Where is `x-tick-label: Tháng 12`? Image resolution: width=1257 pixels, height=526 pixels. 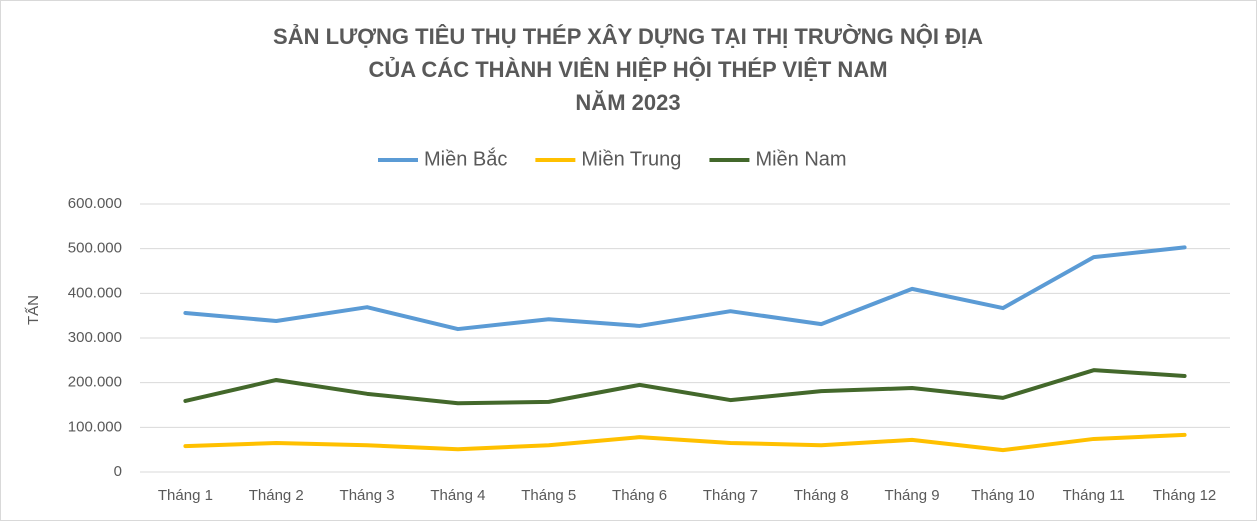
x-tick-label: Tháng 12 is located at coordinates (1184, 495).